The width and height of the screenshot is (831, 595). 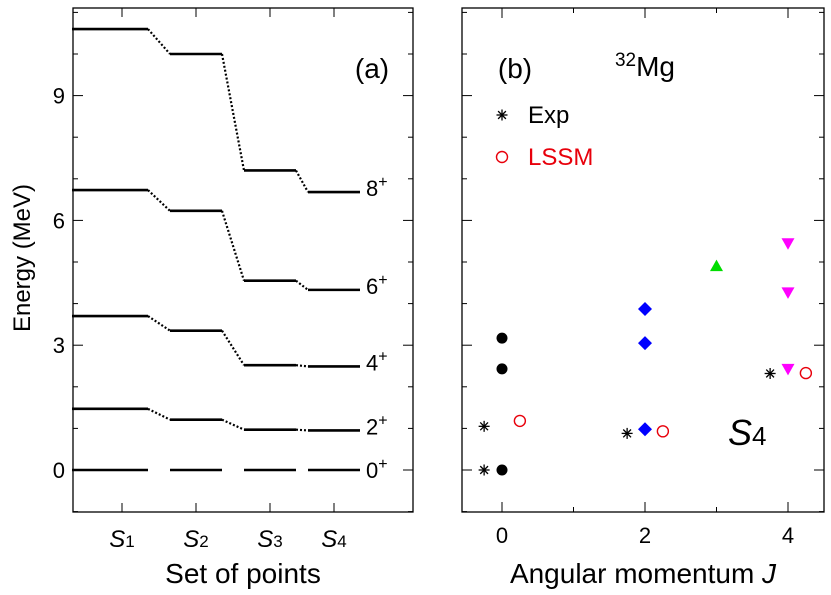 What do you see at coordinates (243, 573) in the screenshot?
I see `x-axis-title-a: Set of points` at bounding box center [243, 573].